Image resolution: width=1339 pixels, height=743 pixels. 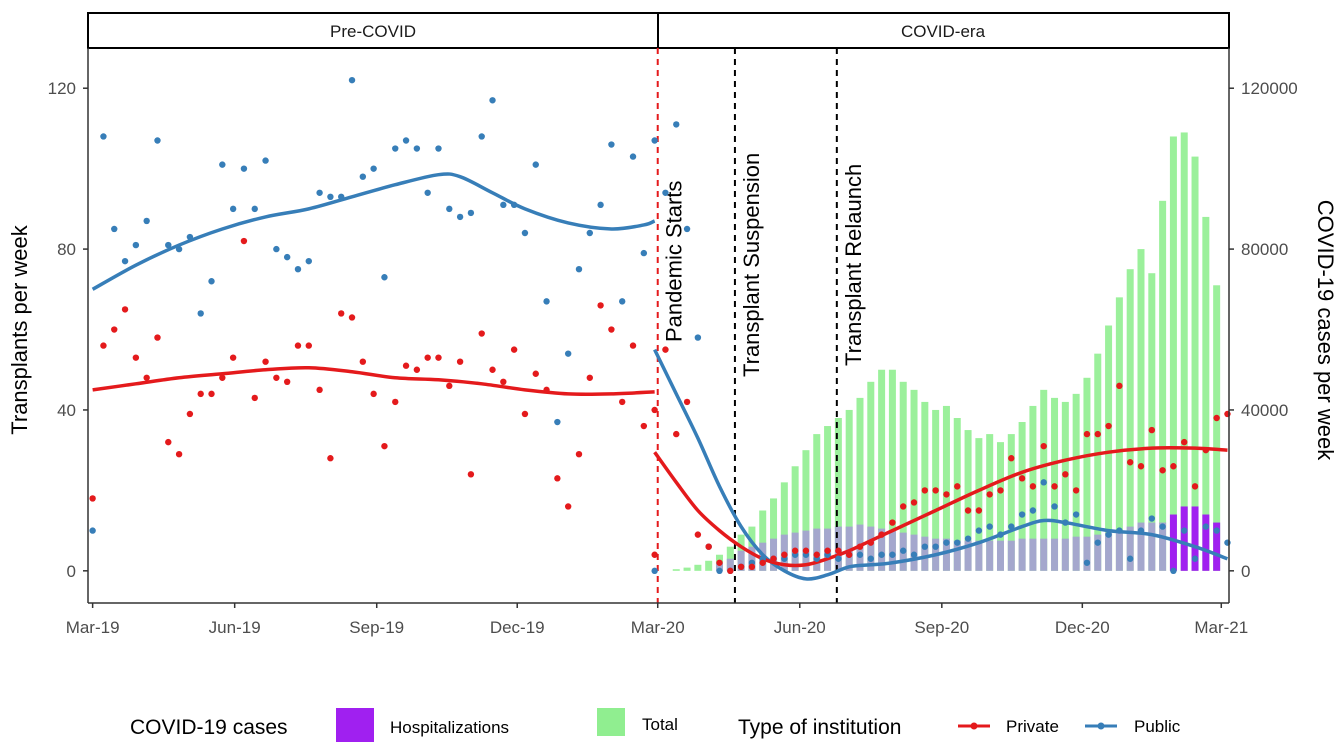 What do you see at coordinates (66, 410) in the screenshot?
I see `y-tick-label: 40` at bounding box center [66, 410].